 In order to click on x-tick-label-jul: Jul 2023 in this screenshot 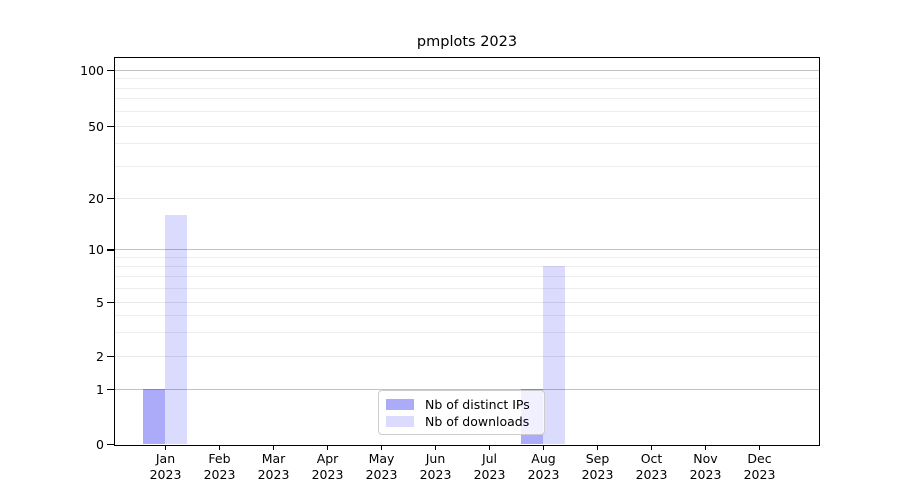, I will do `click(490, 467)`.